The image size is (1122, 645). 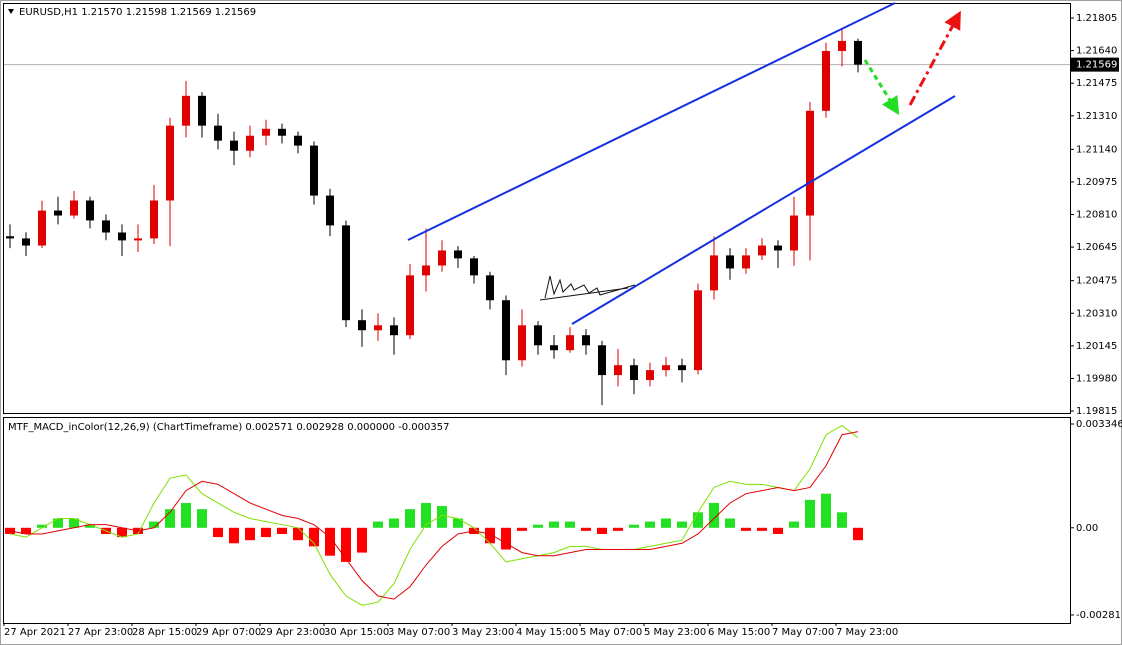 I want to click on y-tick-label: 1.20975, so click(x=1096, y=182).